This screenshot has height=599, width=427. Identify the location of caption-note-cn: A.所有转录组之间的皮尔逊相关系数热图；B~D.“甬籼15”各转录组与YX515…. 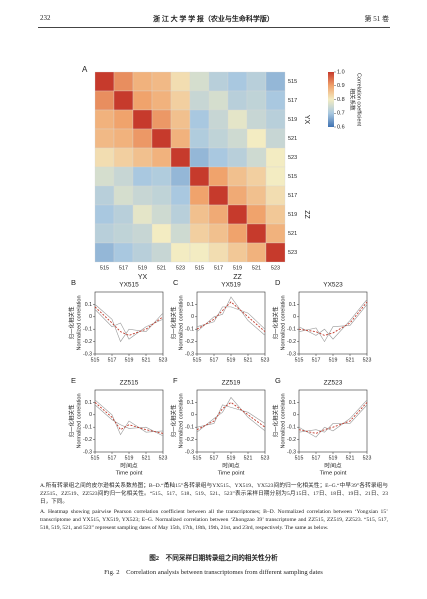
(214, 494).